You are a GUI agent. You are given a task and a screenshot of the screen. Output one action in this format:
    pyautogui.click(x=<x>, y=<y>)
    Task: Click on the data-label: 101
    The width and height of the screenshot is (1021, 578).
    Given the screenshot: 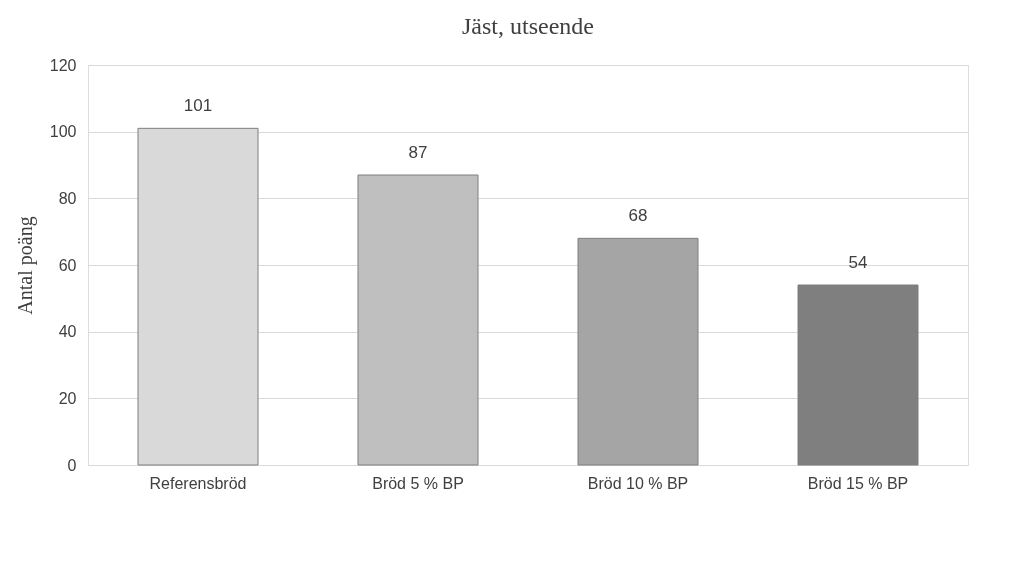 What is the action you would take?
    pyautogui.click(x=198, y=106)
    